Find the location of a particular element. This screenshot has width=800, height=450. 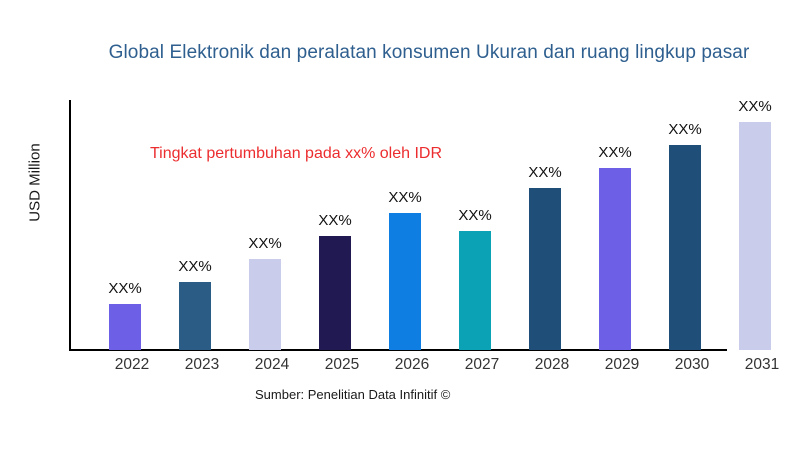

bar-value-label-2024: XX% is located at coordinates (265, 243).